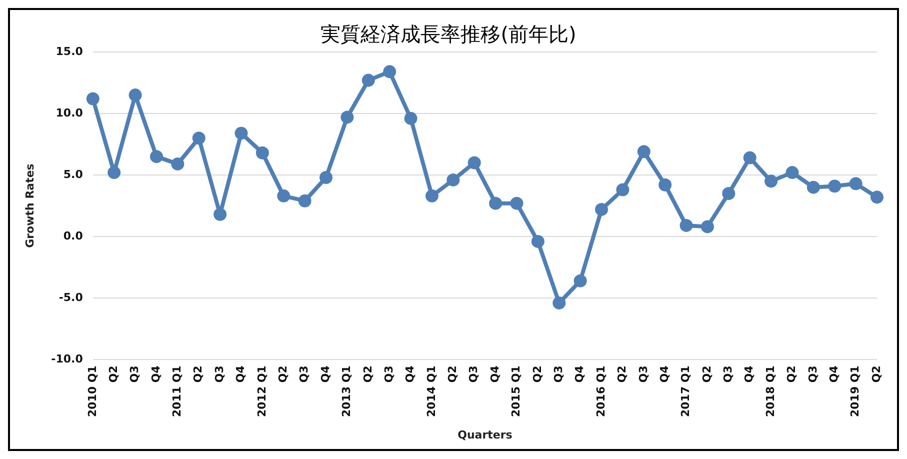 This screenshot has height=459, width=907. I want to click on x-tick-label: 2018 Q1, so click(770, 392).